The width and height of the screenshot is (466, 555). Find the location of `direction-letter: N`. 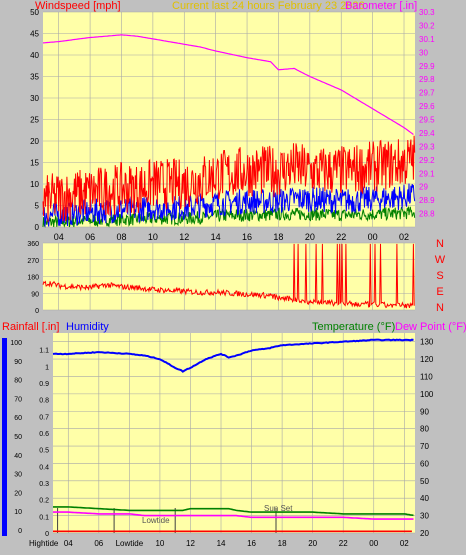

direction-letter: N is located at coordinates (440, 244).